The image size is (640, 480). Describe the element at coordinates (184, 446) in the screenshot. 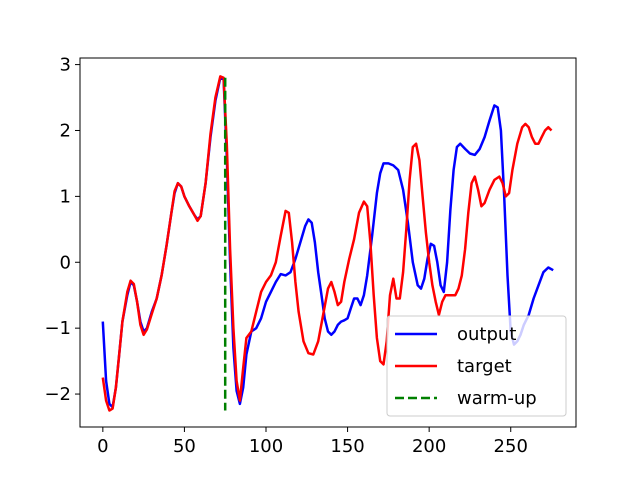

I see `x-tick-label: 50` at that location.